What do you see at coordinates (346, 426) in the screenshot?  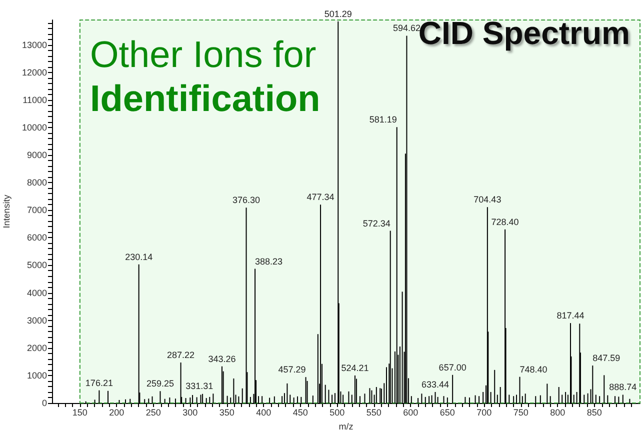 I see `x-axis-title: m/z` at bounding box center [346, 426].